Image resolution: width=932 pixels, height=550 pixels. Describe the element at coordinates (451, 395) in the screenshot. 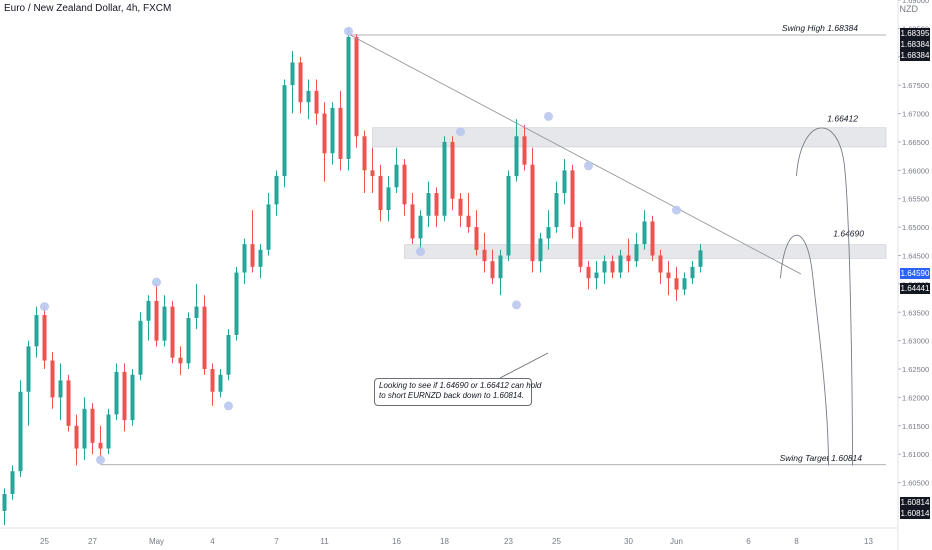

I see `analysis-note-line-2: to short EURNZD back down to 1.60814.` at that location.